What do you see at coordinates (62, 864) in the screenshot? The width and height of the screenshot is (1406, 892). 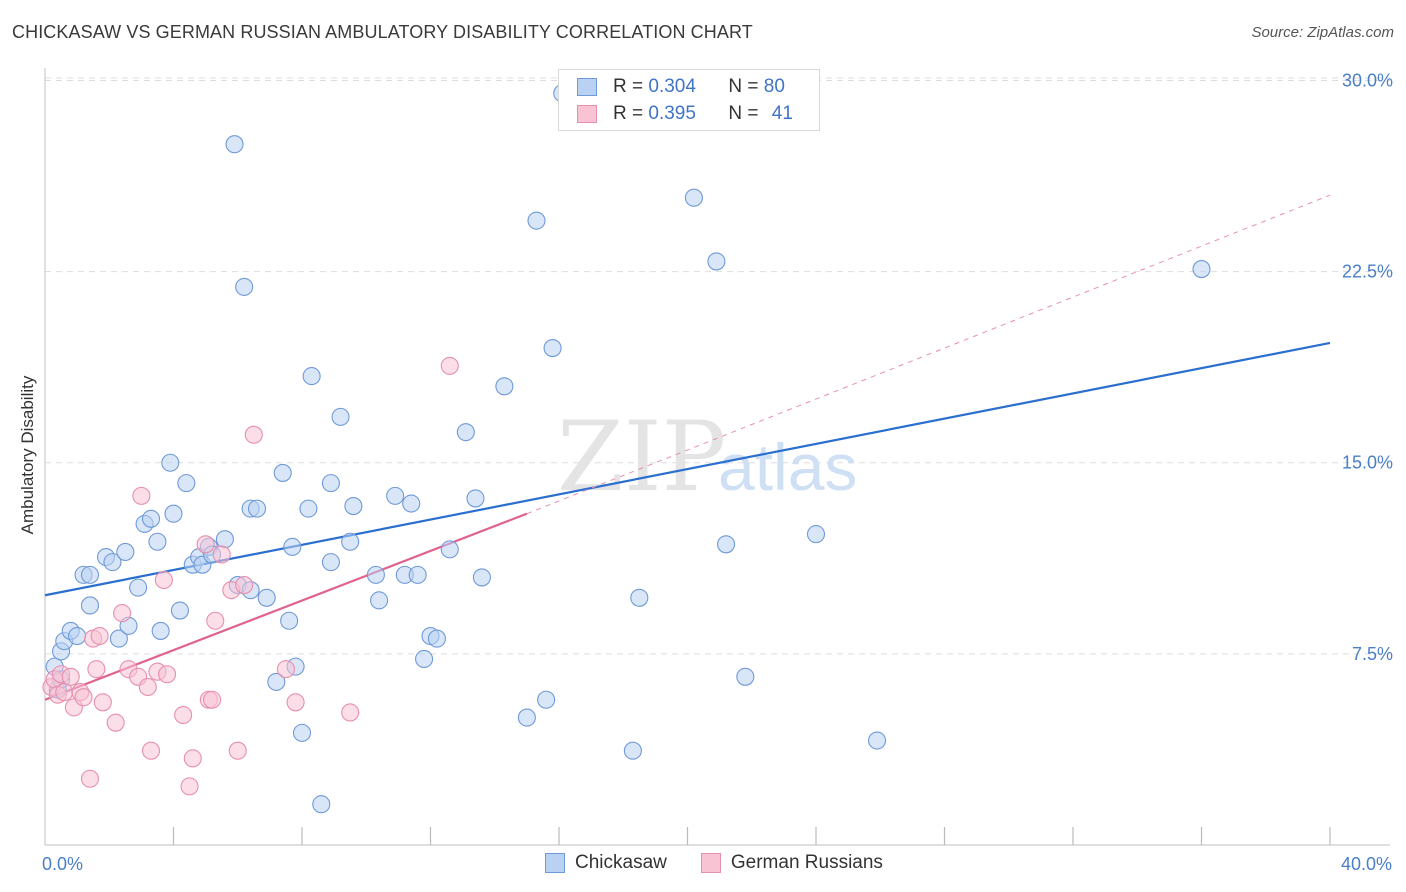 I see `x-tick-label: 0.0%` at bounding box center [62, 864].